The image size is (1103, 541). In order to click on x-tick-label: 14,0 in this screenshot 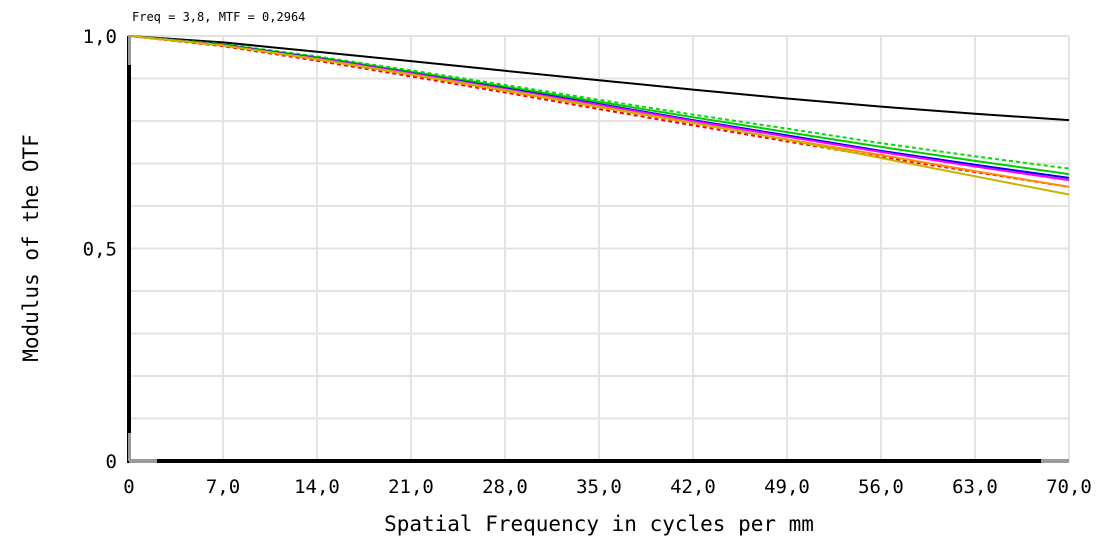, I will do `click(317, 487)`.